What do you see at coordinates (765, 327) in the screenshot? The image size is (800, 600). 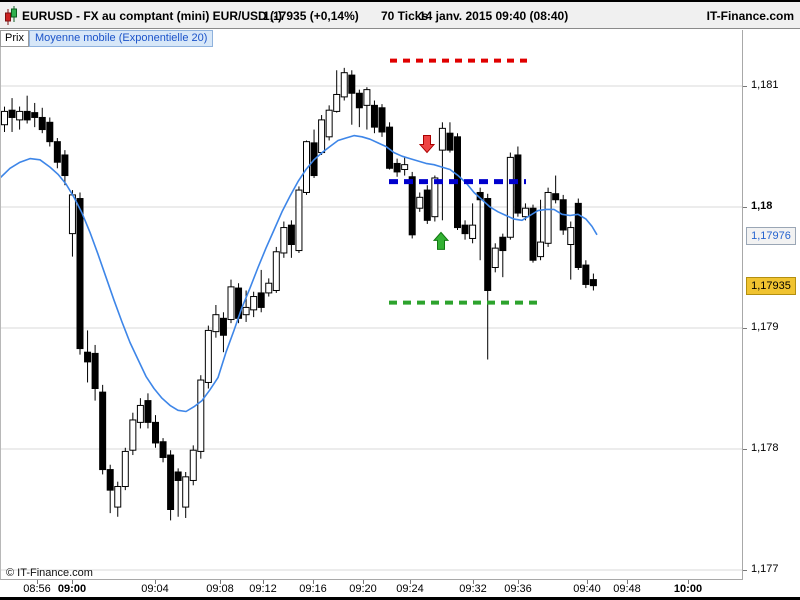 I see `price-axis-label: 1,179` at bounding box center [765, 327].